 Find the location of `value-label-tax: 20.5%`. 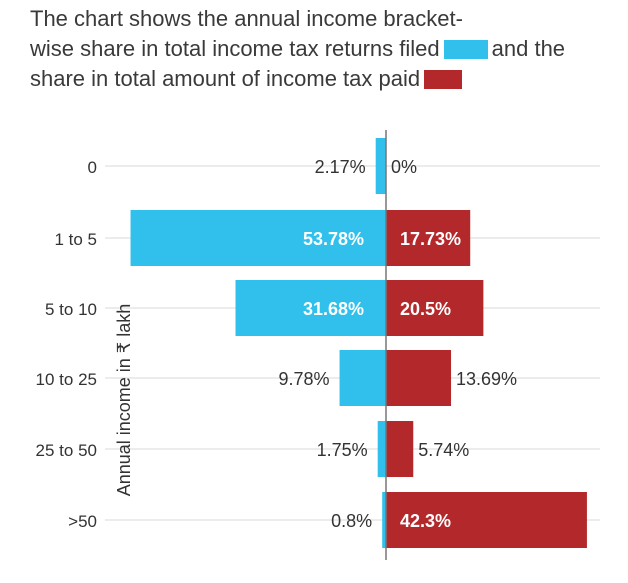

value-label-tax: 20.5% is located at coordinates (425, 309).